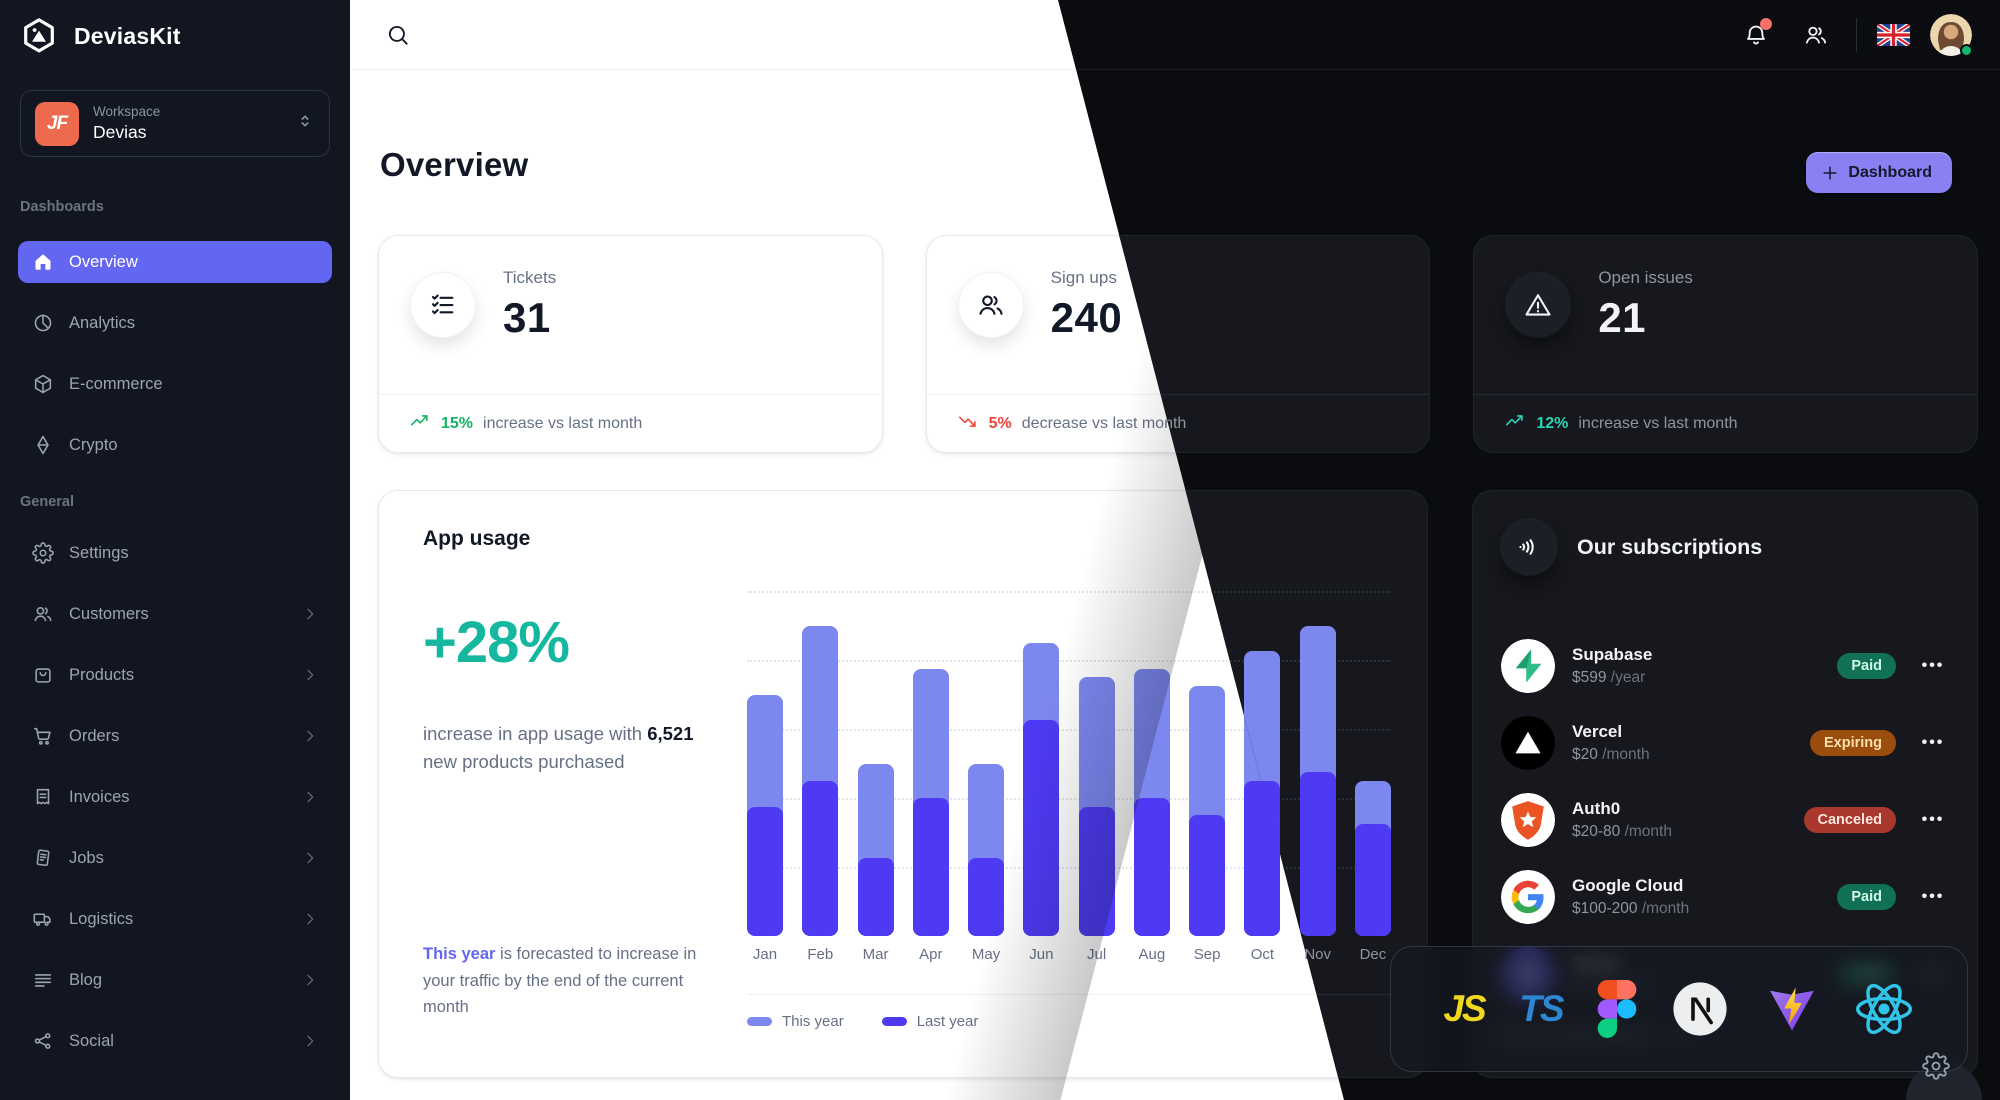  What do you see at coordinates (175, 675) in the screenshot?
I see `sidebar-item-products: Products` at bounding box center [175, 675].